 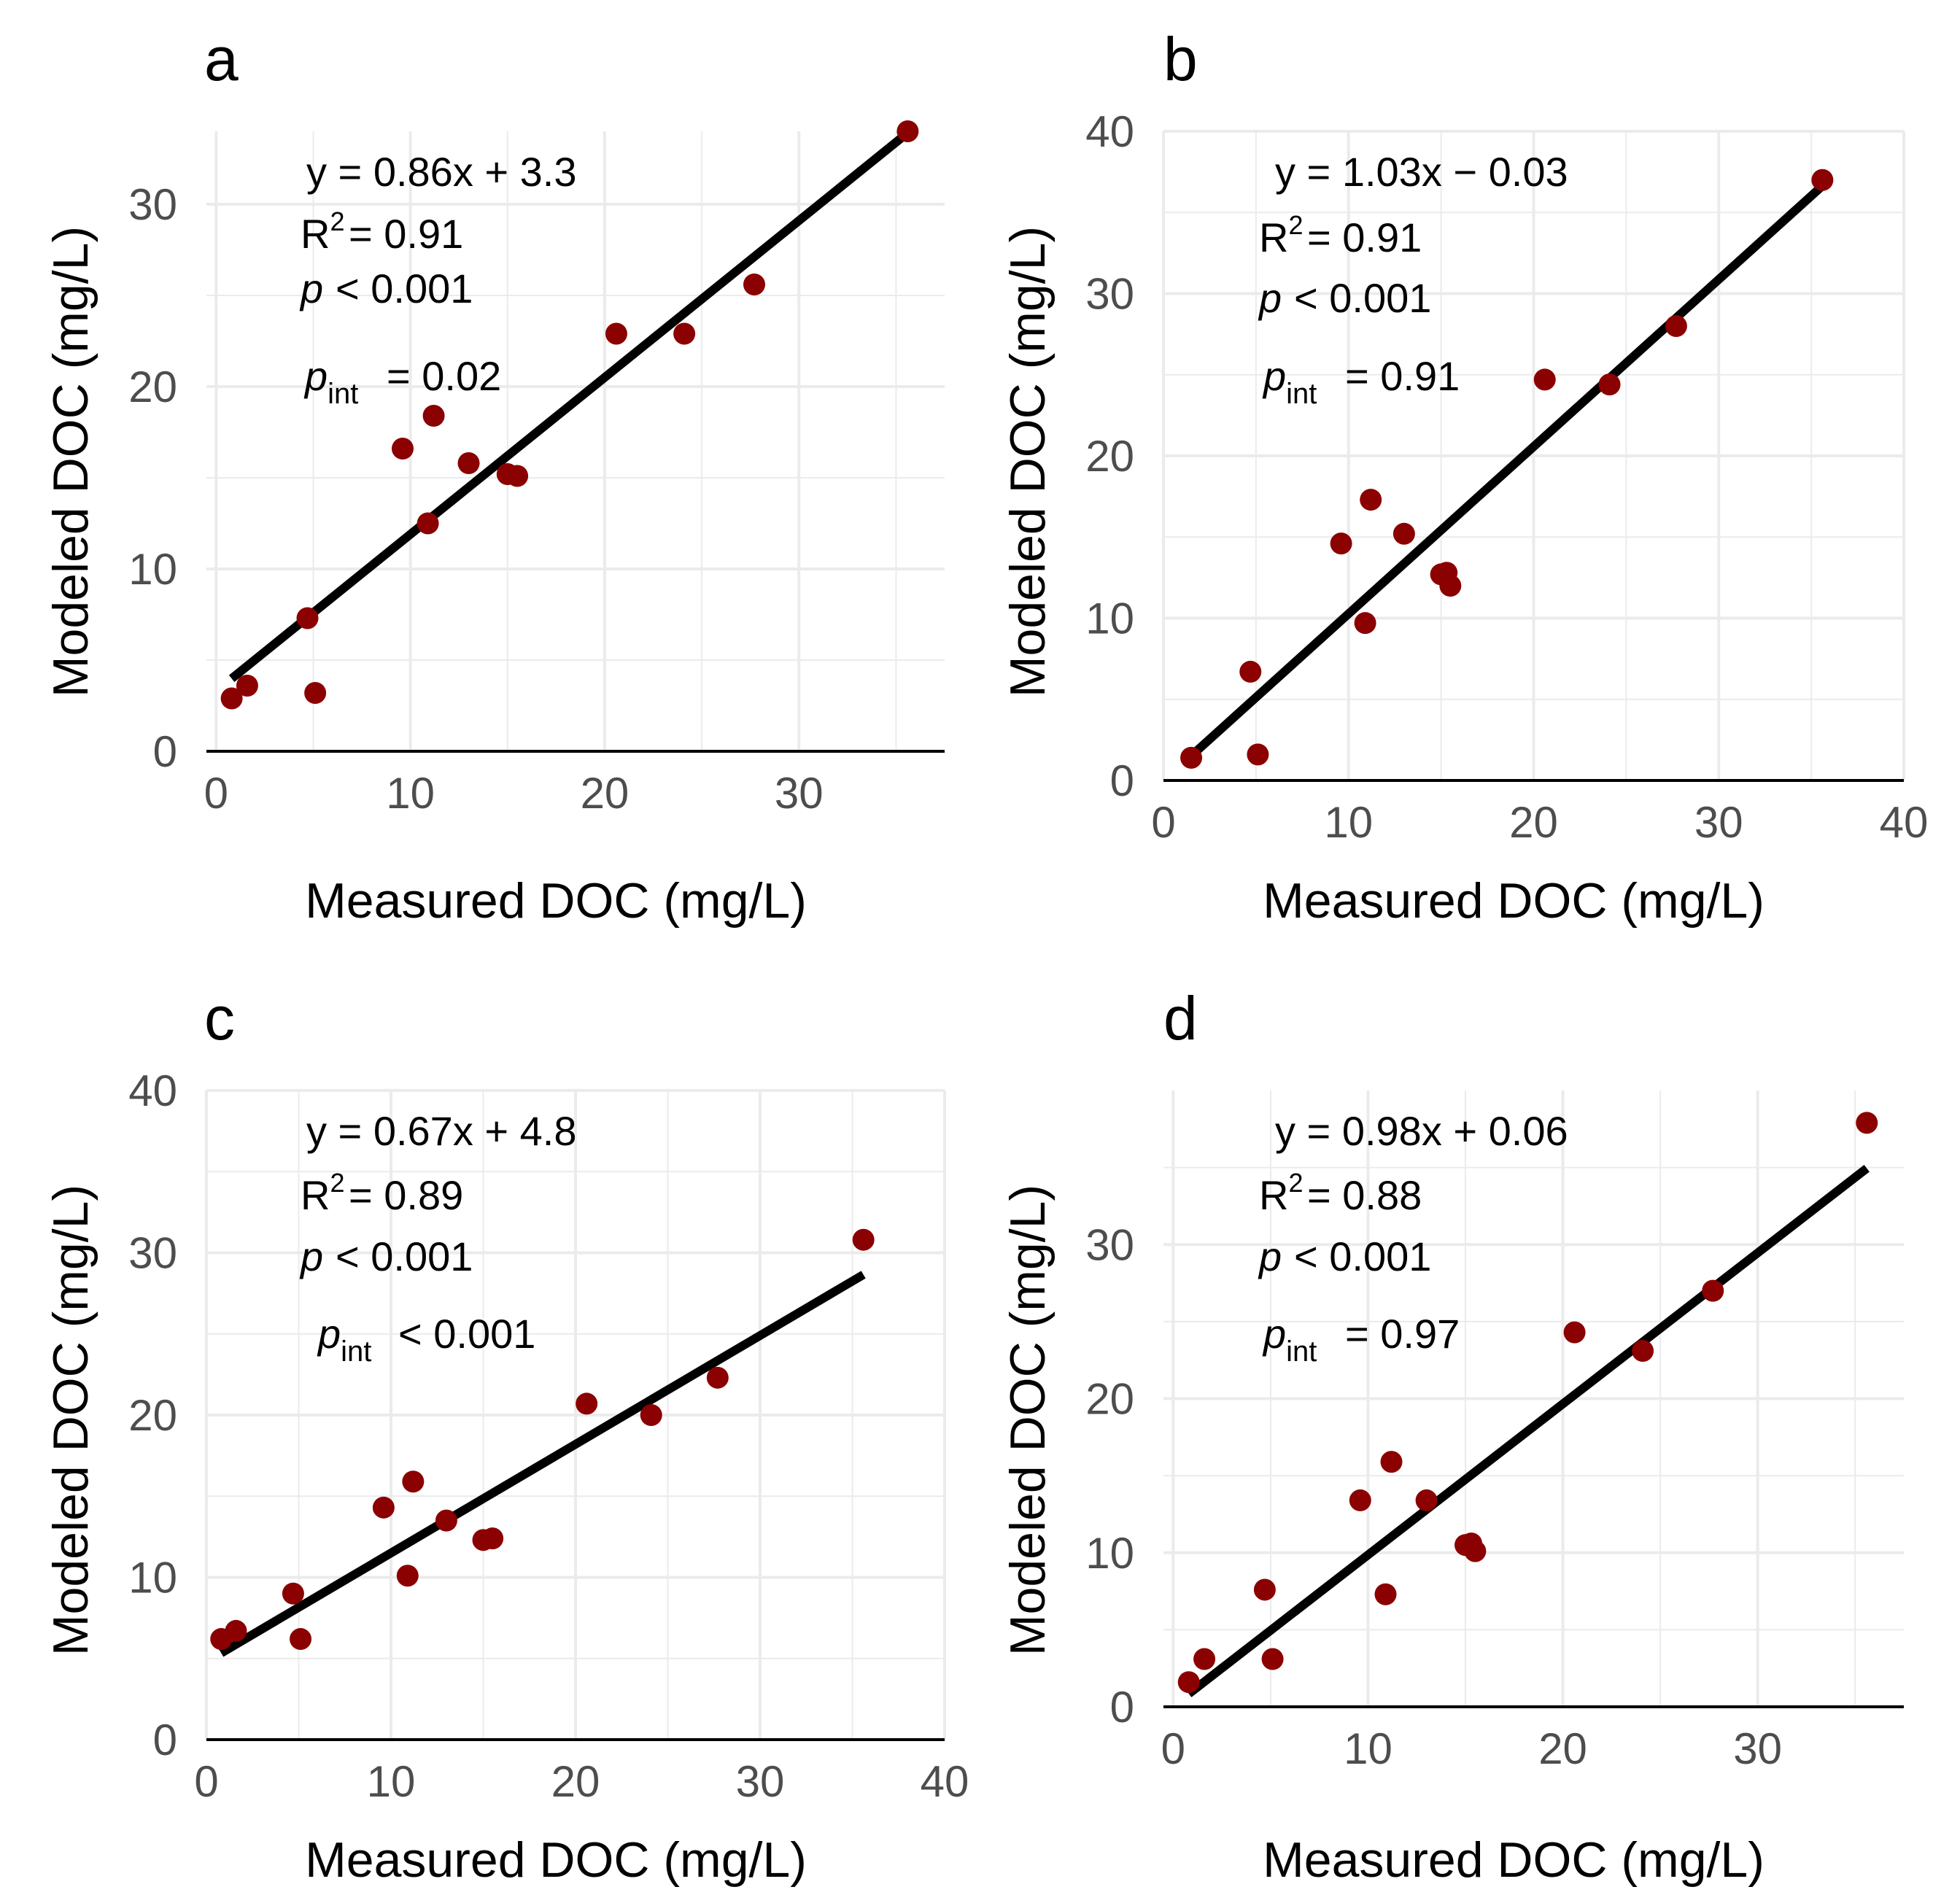 What do you see at coordinates (466, 1334) in the screenshot?
I see `panel-c-pint-value: < 0.001` at bounding box center [466, 1334].